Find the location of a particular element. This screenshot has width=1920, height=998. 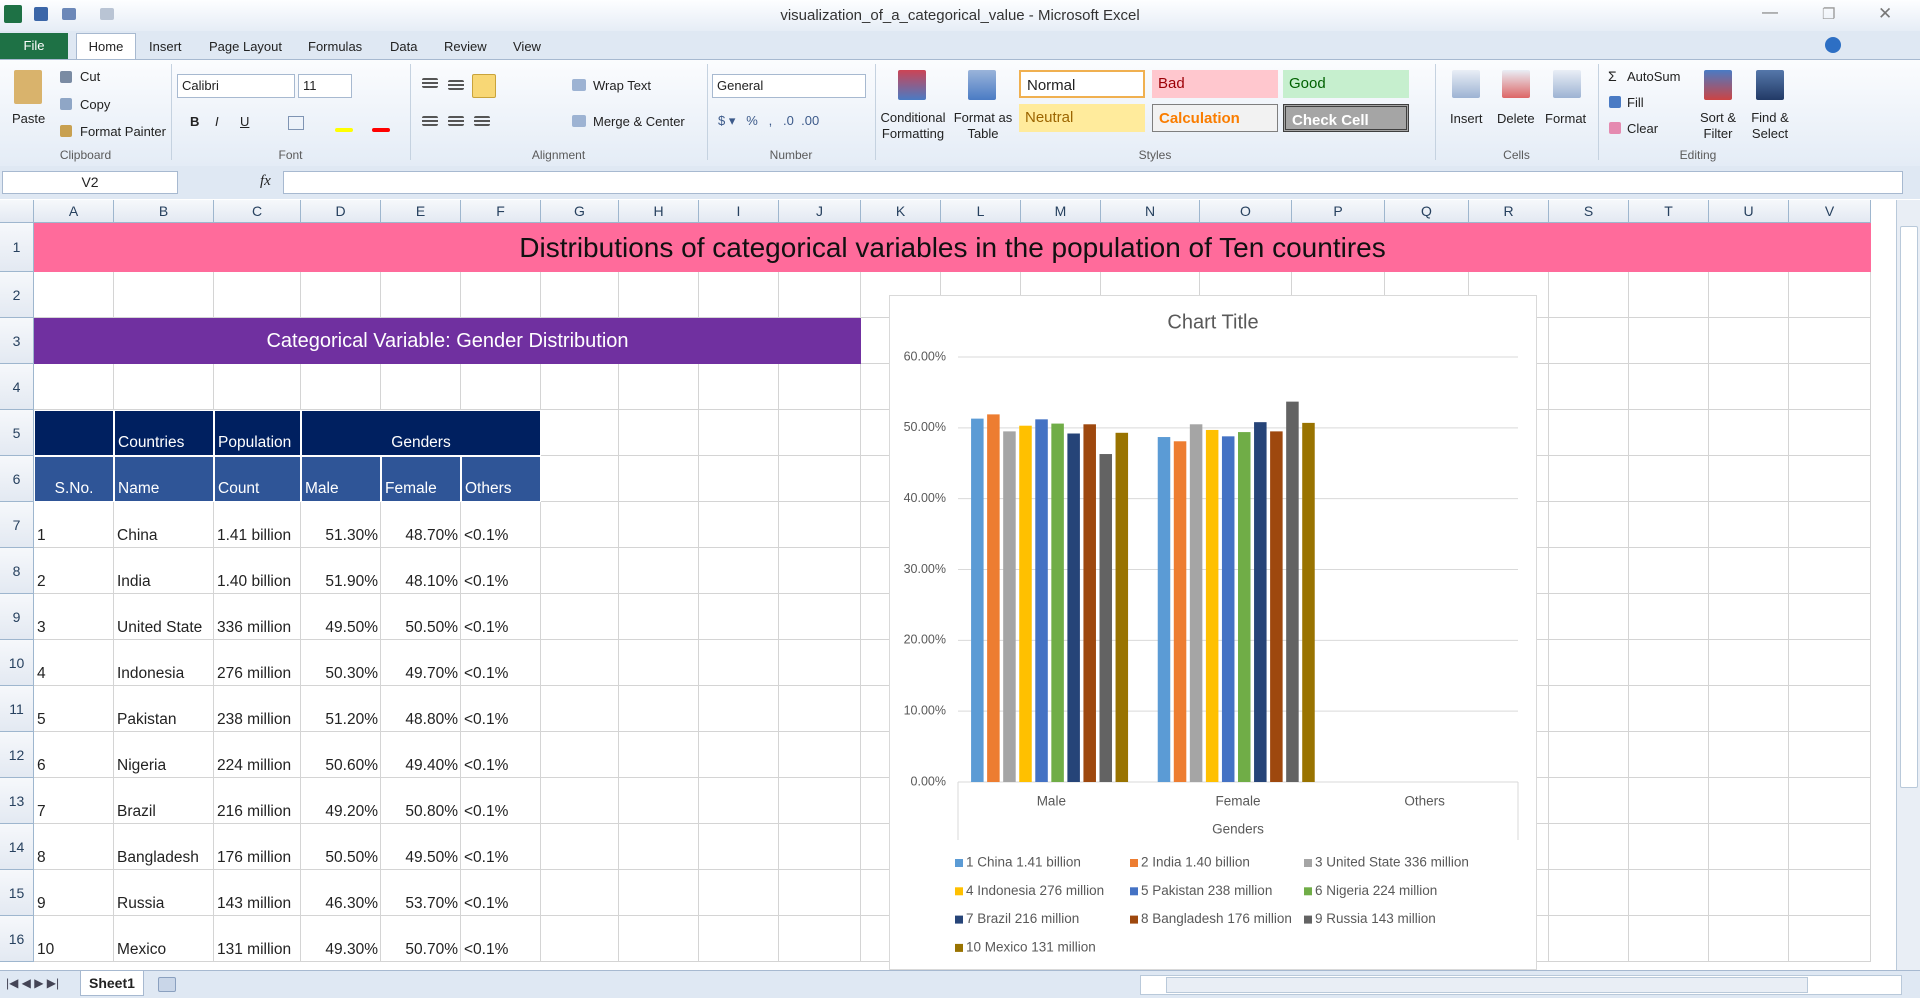

wrap-text-button: Wrap Text is located at coordinates (622, 85).